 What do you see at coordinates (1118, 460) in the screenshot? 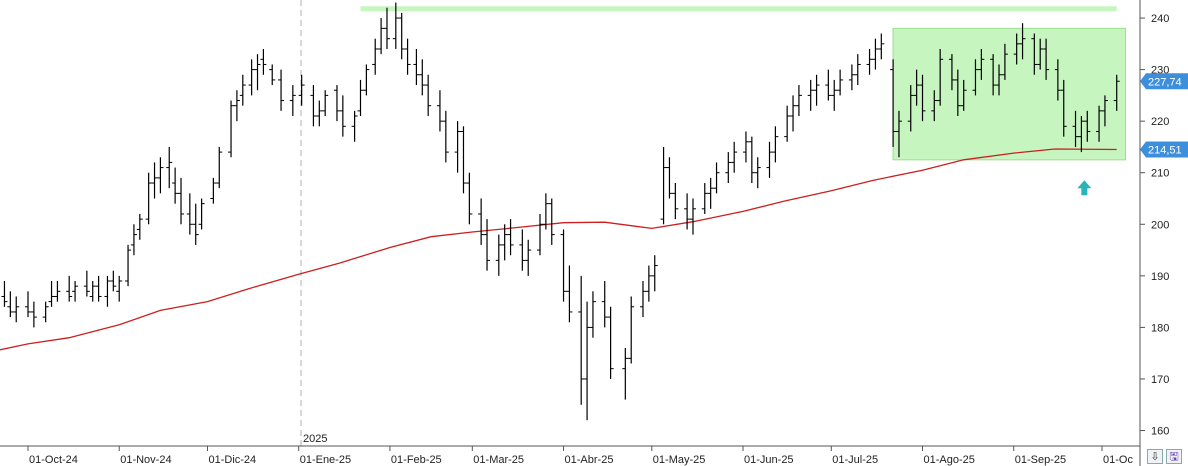
I see `x-tick-label: 01-Oc` at bounding box center [1118, 460].